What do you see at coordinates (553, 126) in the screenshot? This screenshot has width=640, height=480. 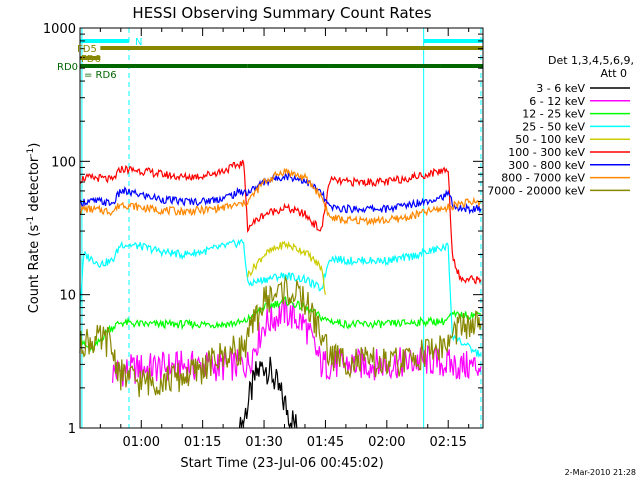 I see `legend-label: 25 - 50 keV` at bounding box center [553, 126].